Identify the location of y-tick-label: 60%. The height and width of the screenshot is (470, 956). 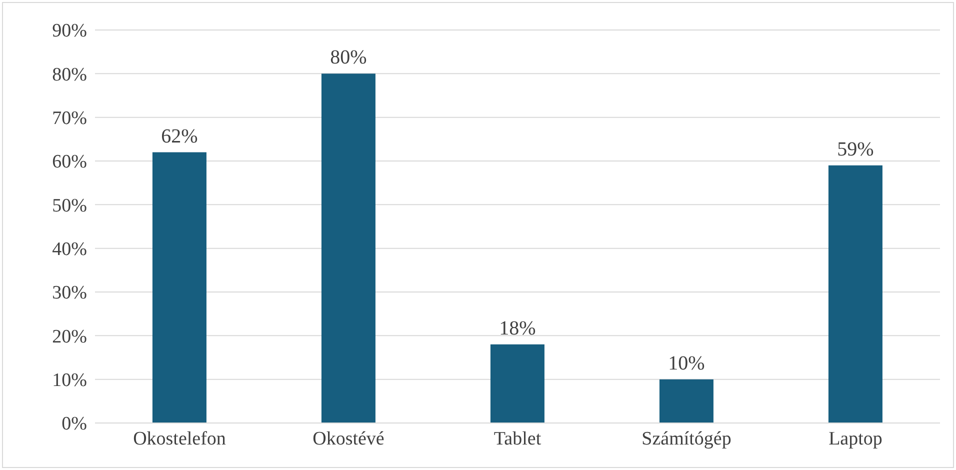
(70, 162).